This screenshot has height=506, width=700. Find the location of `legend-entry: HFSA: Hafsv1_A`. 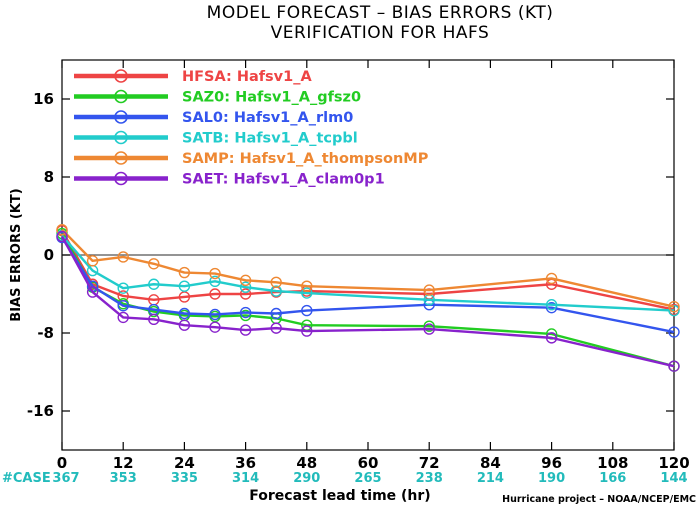

legend-entry: HFSA: Hafsv1_A is located at coordinates (193, 77).